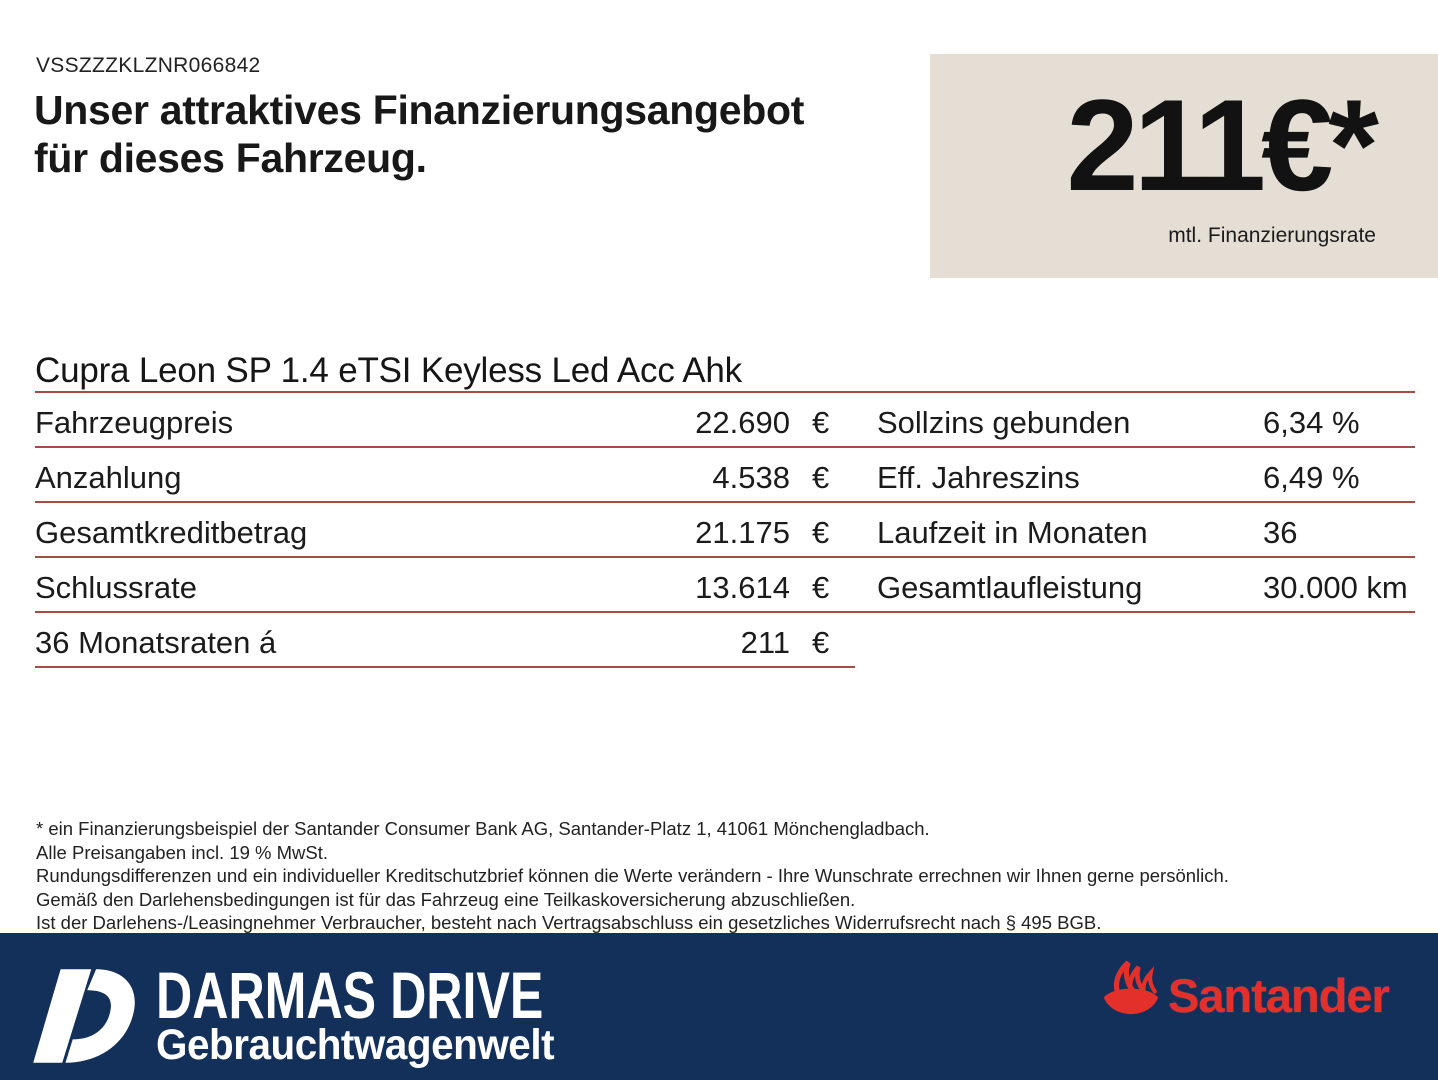  I want to click on table-row-gesamtlaufleistung: Gesamtlaufleistung 30.000 km, so click(1135, 585).